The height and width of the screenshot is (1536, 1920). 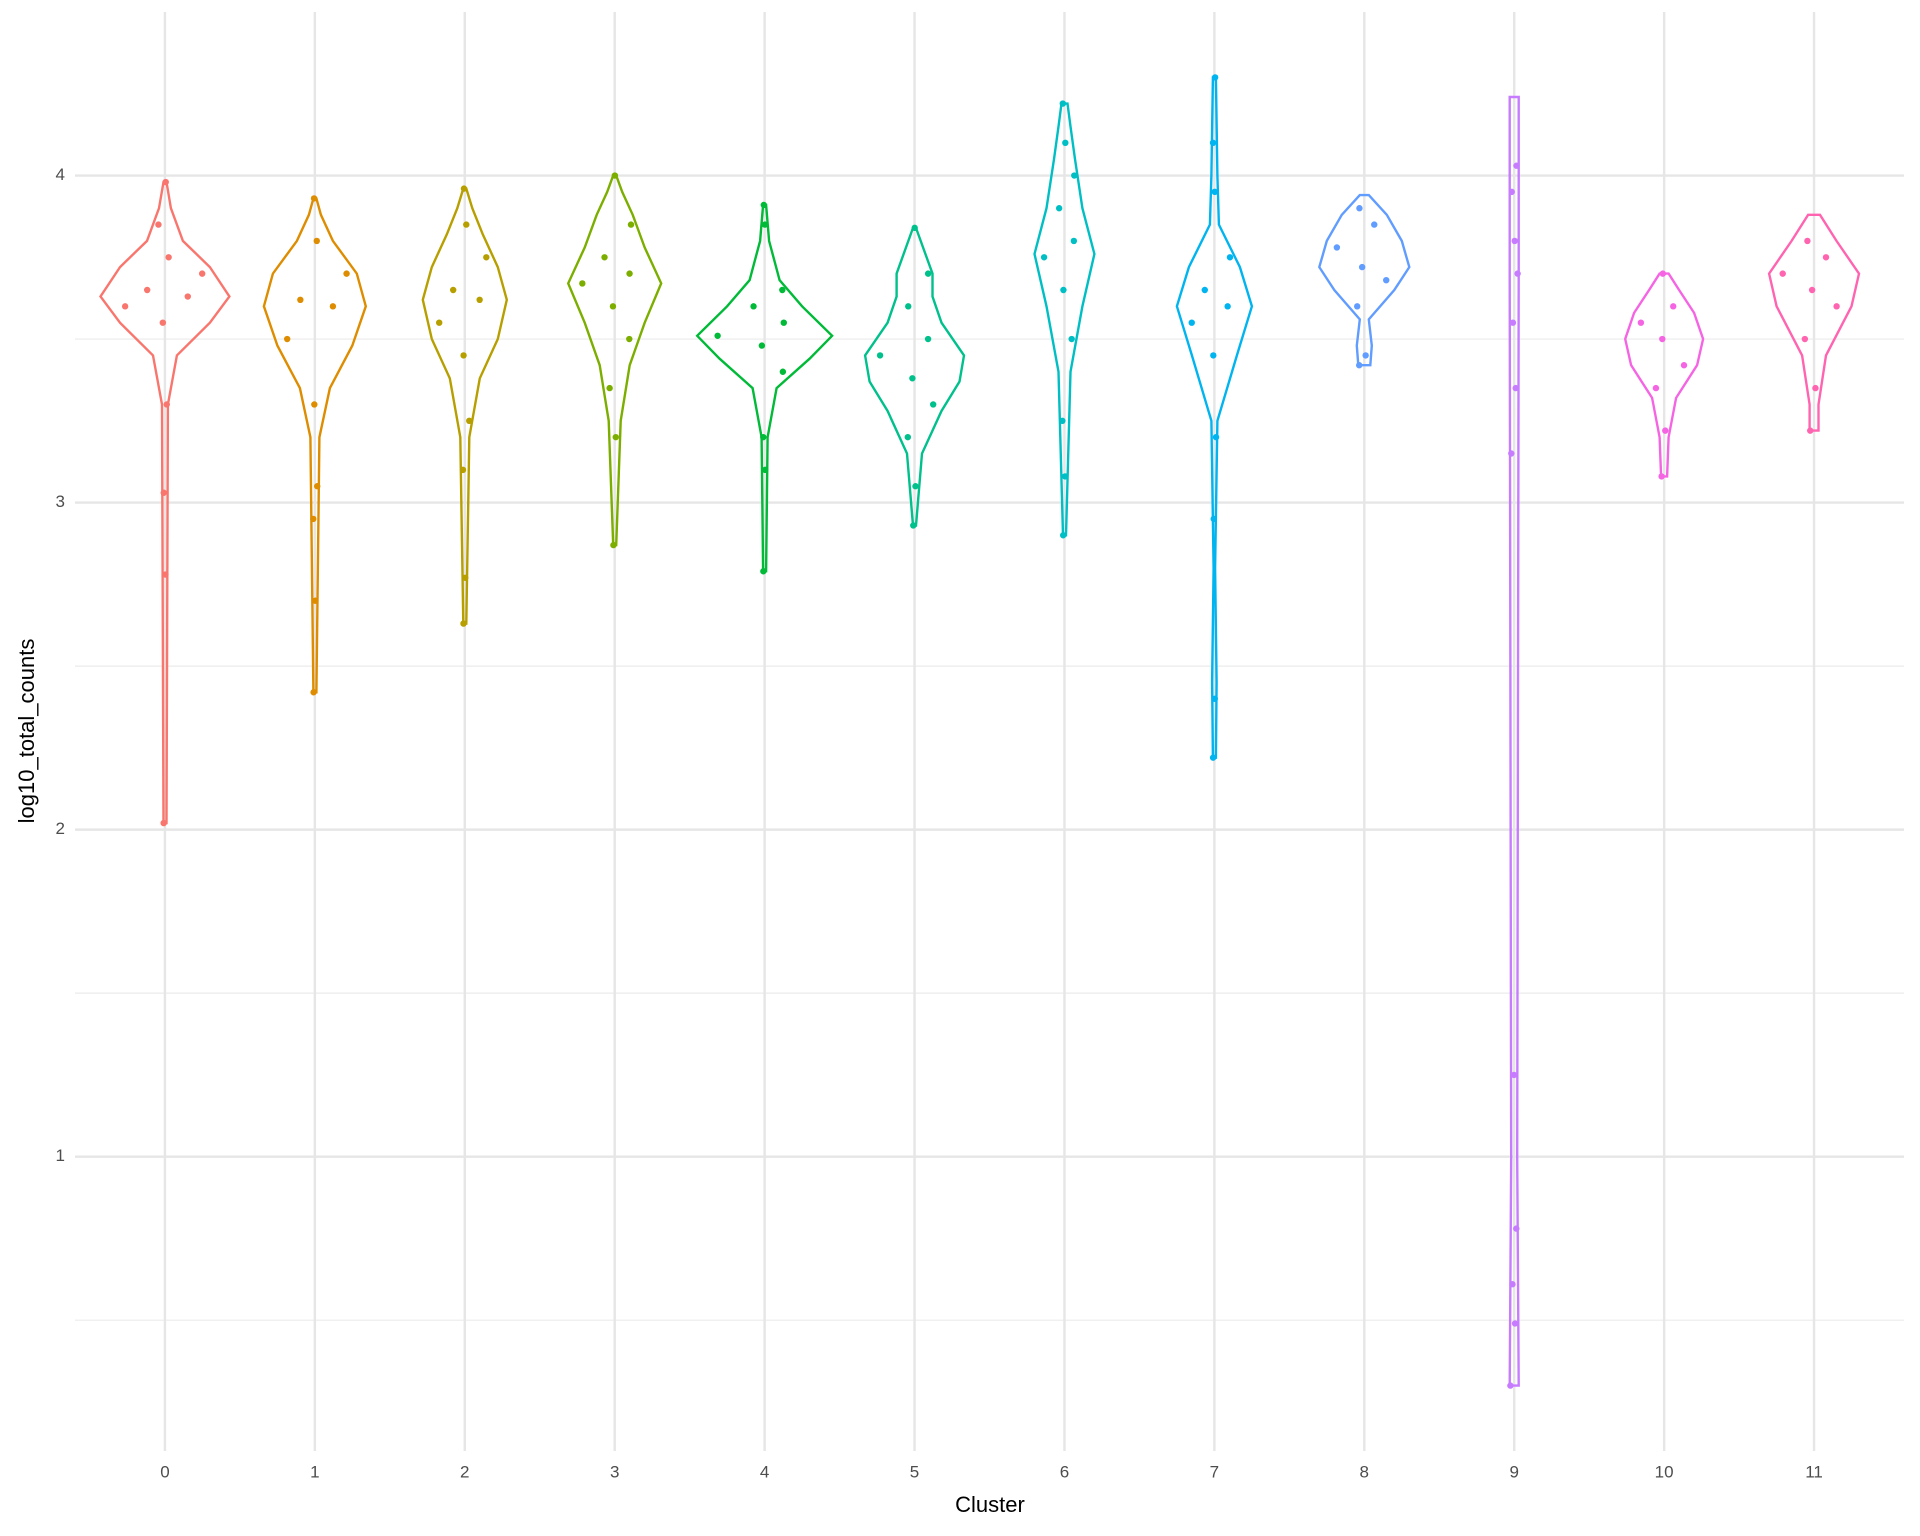 What do you see at coordinates (60, 1155) in the screenshot?
I see `y-tick-label: 1` at bounding box center [60, 1155].